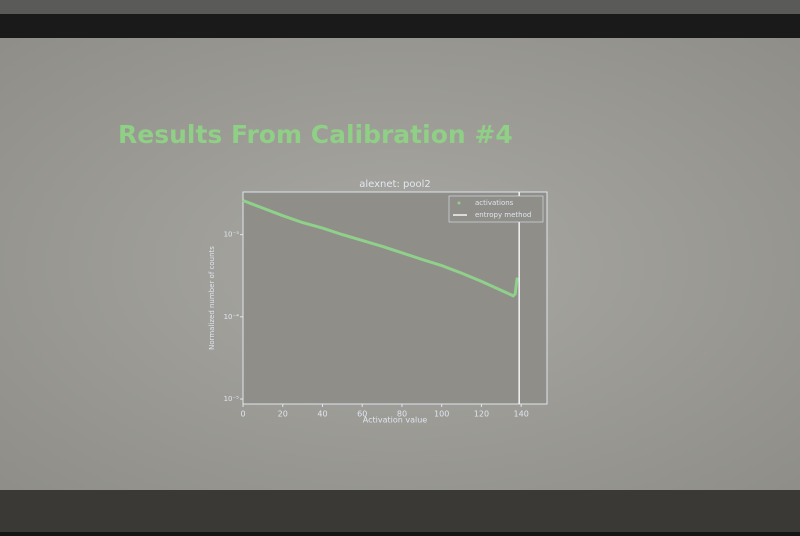 The image size is (800, 536). What do you see at coordinates (362, 414) in the screenshot?
I see `x-tick-label: 60` at bounding box center [362, 414].